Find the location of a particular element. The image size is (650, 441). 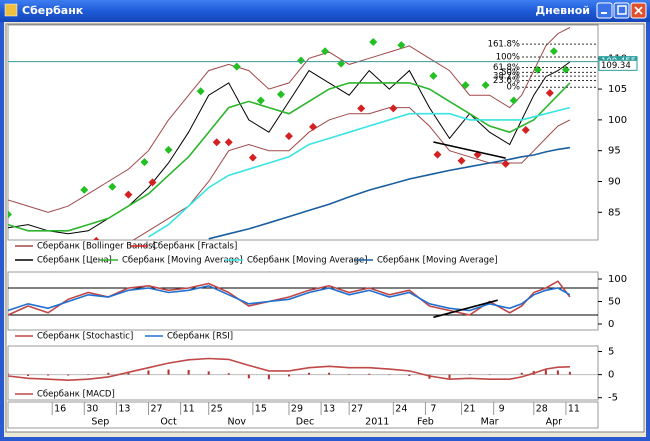

fib-label: 0% is located at coordinates (514, 88).